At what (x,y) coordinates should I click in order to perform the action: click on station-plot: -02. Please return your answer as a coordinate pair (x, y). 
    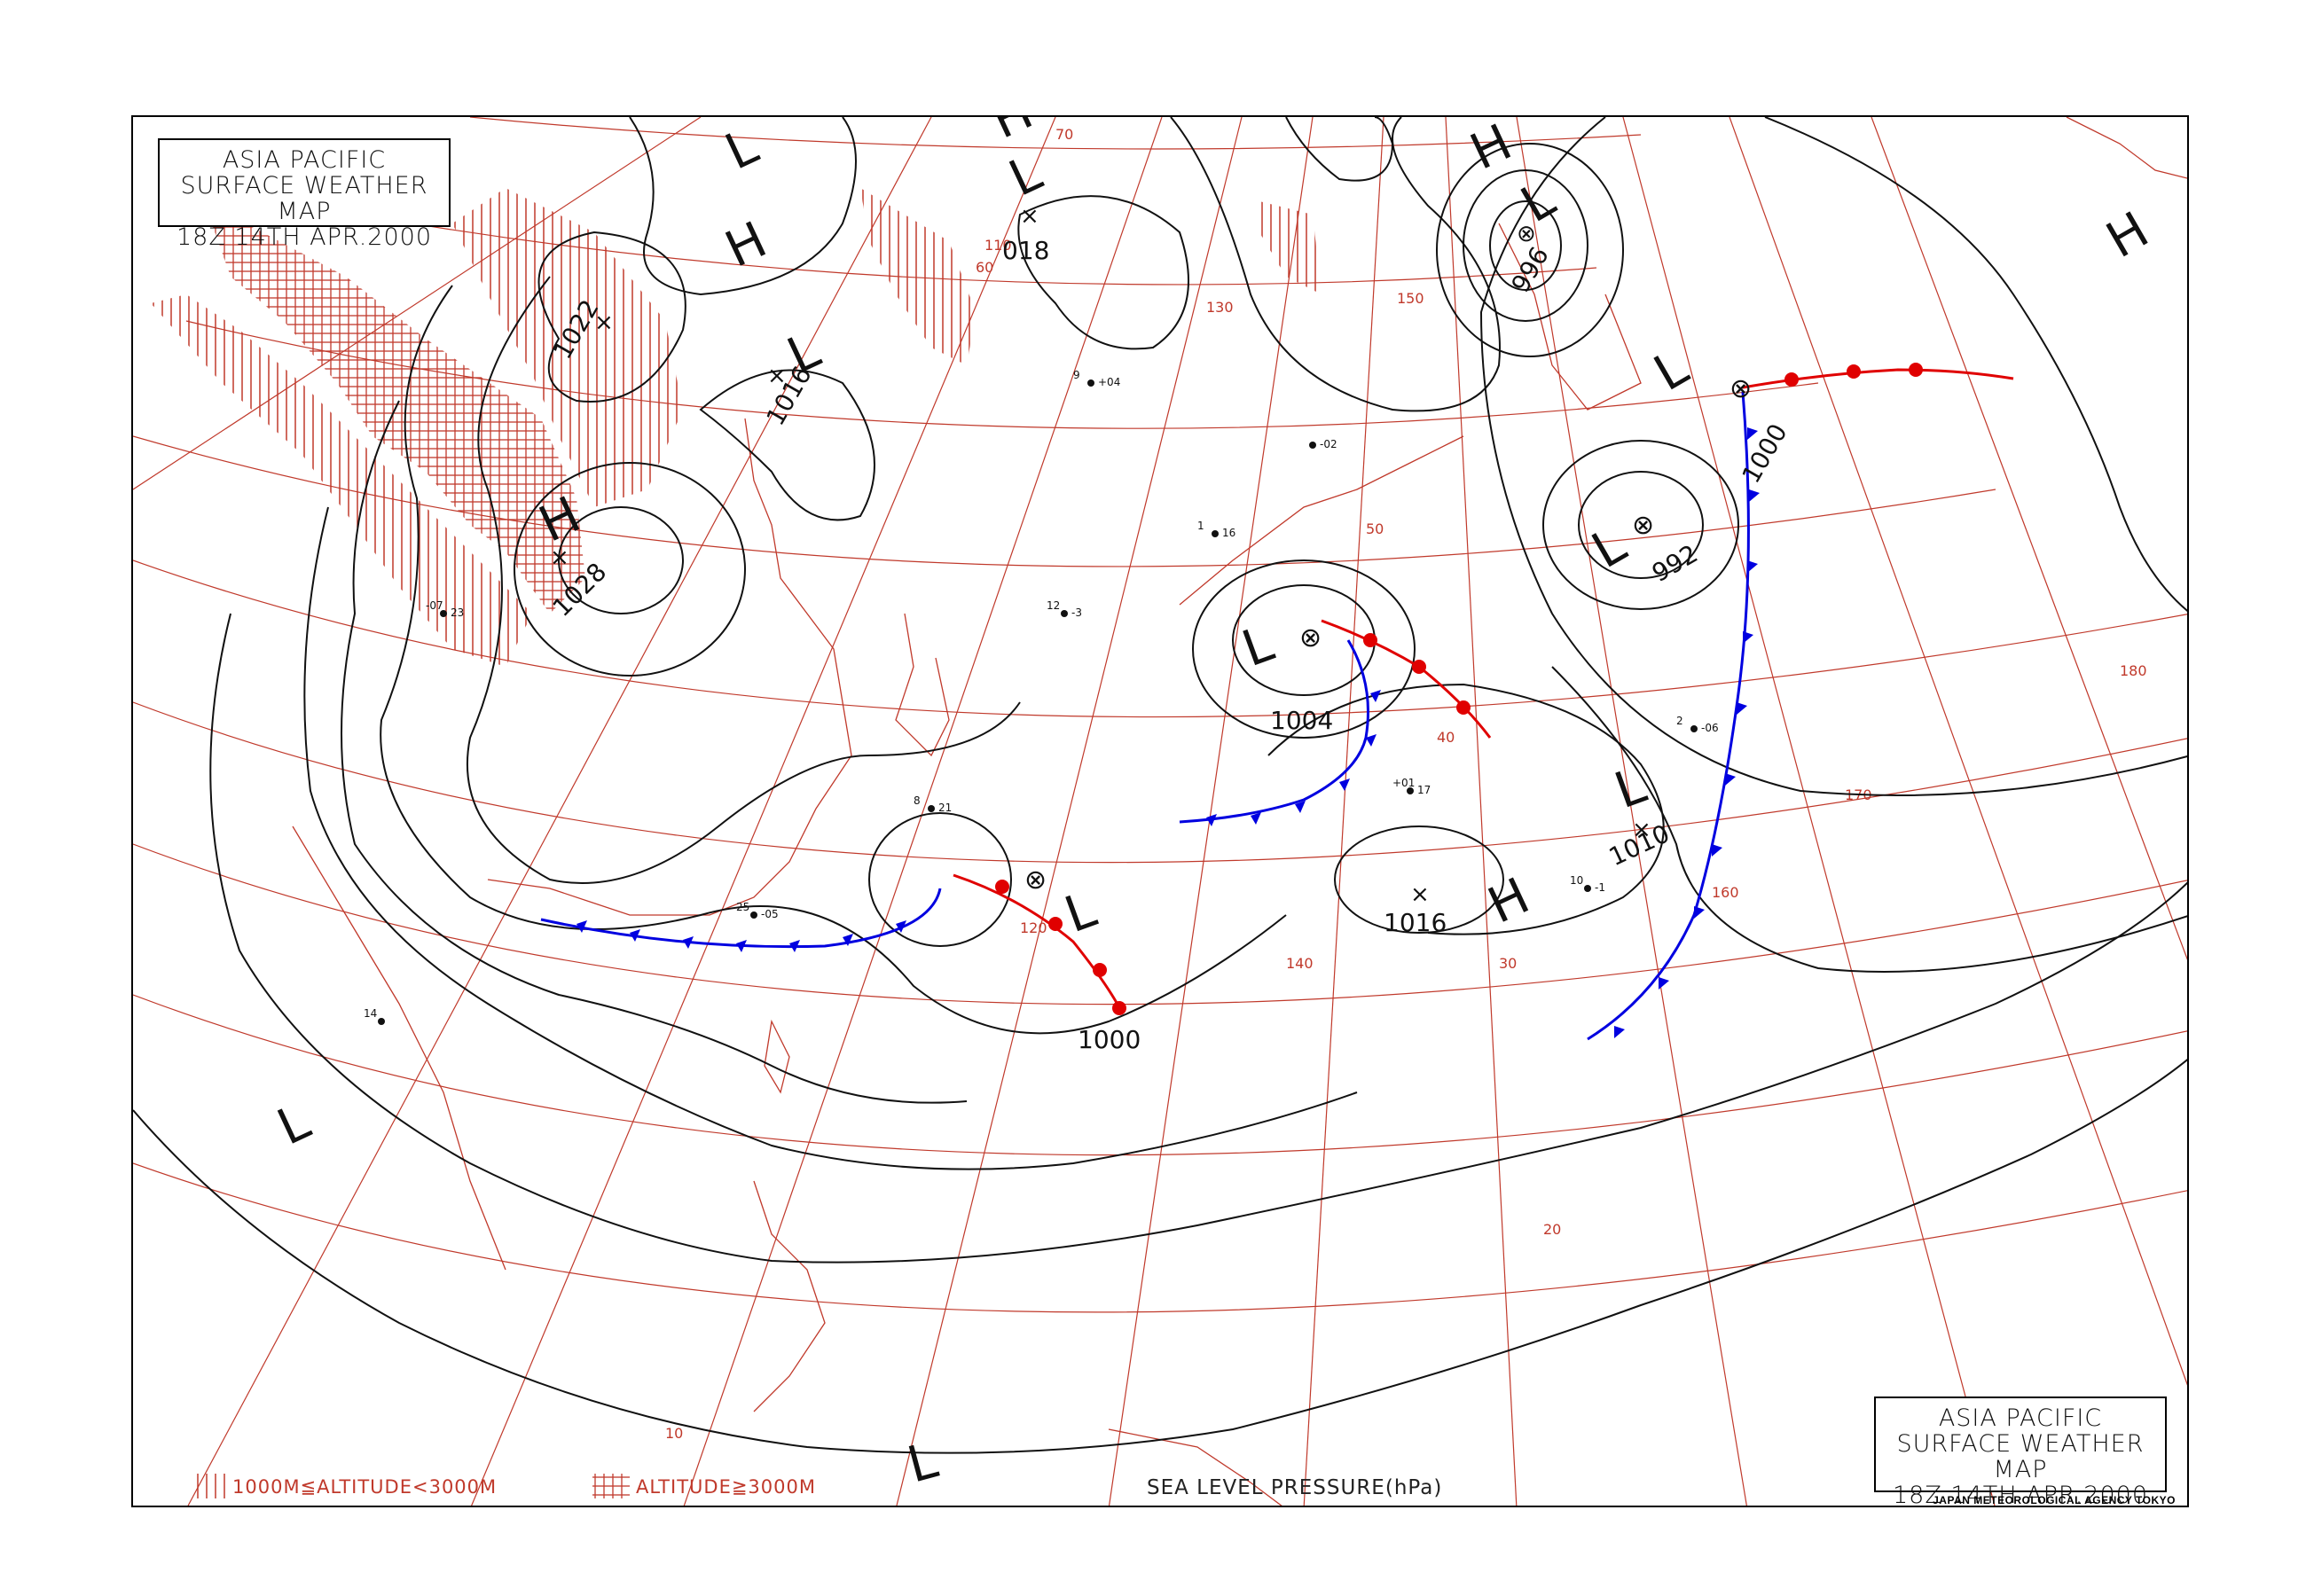
    Looking at the image, I should click on (1323, 444).